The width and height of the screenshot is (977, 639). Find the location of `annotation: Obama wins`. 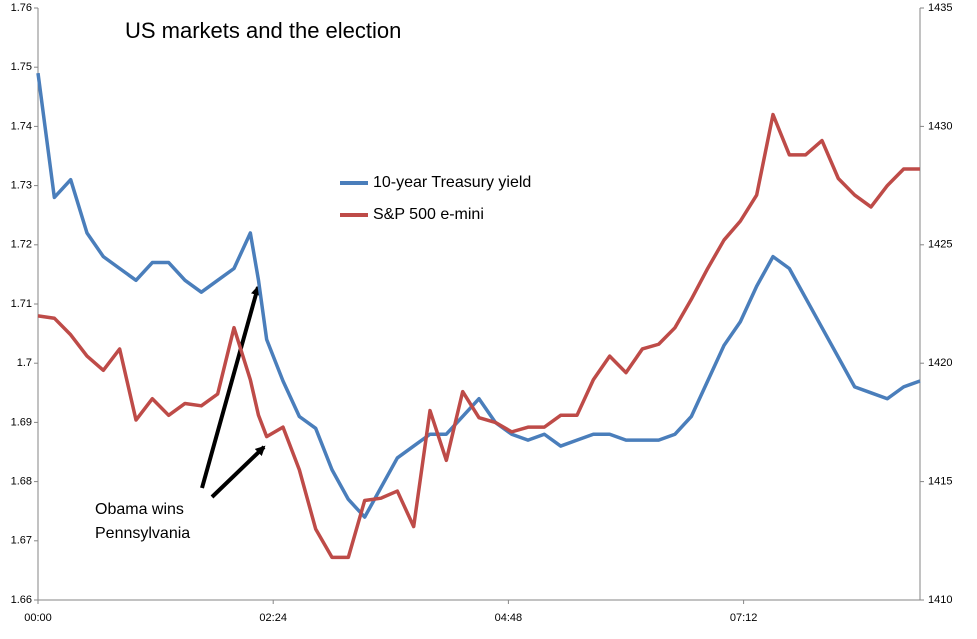

annotation: Obama wins is located at coordinates (139, 509).